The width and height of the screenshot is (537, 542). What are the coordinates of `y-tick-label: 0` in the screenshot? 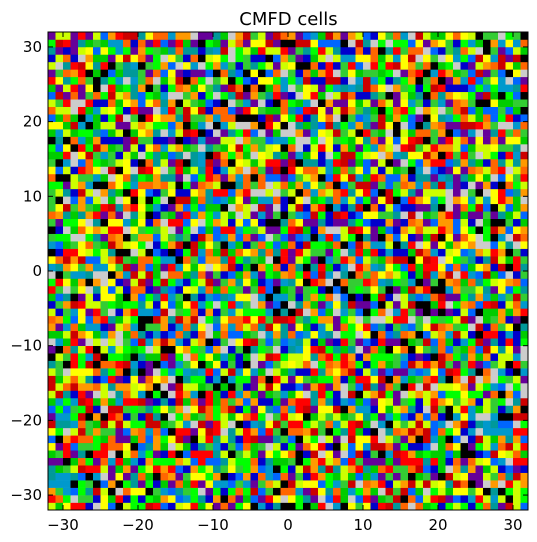 It's located at (37, 271).